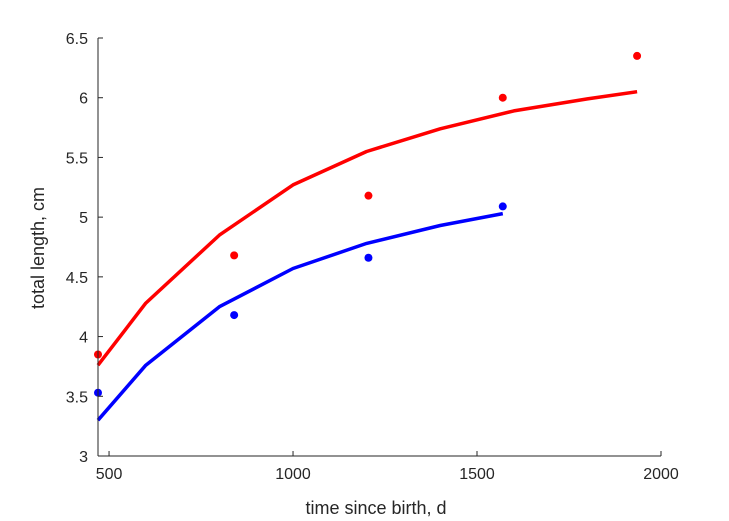 Image resolution: width=729 pixels, height=521 pixels. Describe the element at coordinates (661, 474) in the screenshot. I see `x-tick-label: 2000` at that location.